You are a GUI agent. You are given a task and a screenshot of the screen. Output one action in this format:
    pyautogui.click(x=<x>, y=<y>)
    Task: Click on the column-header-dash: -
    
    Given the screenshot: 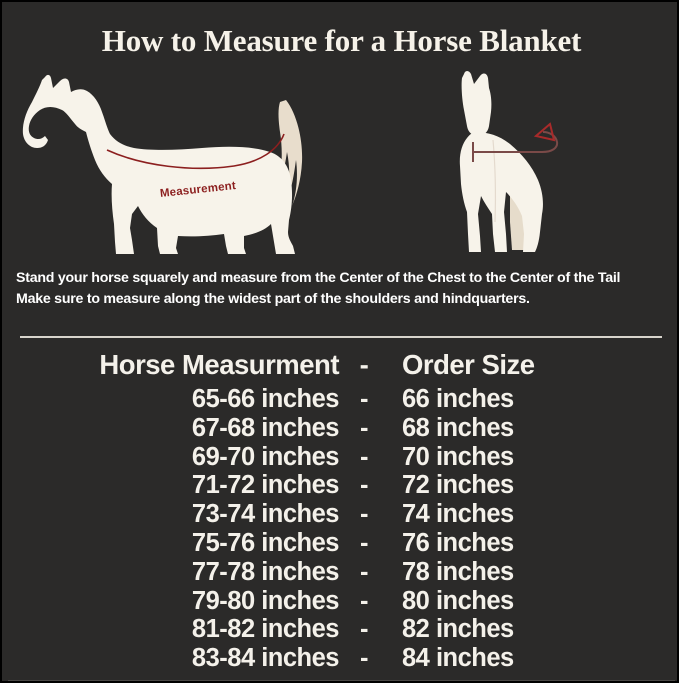 What is the action you would take?
    pyautogui.click(x=364, y=364)
    